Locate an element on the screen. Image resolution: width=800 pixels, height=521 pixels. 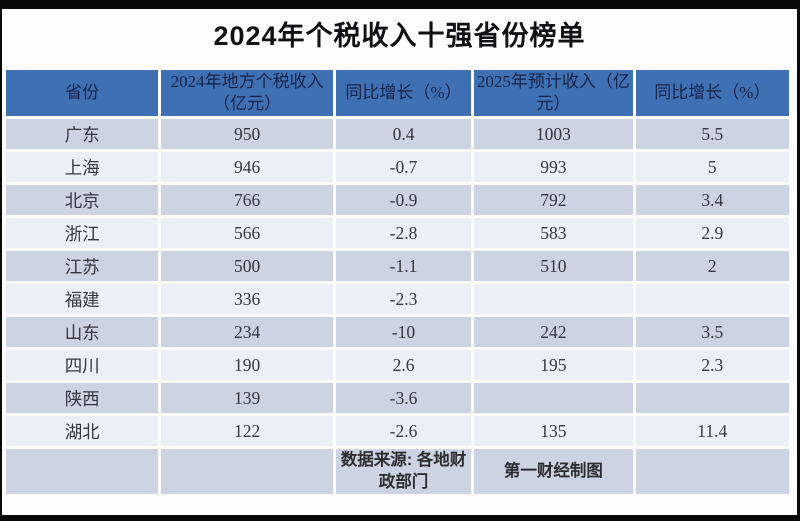
value-cell: 11.4 is located at coordinates (712, 431).